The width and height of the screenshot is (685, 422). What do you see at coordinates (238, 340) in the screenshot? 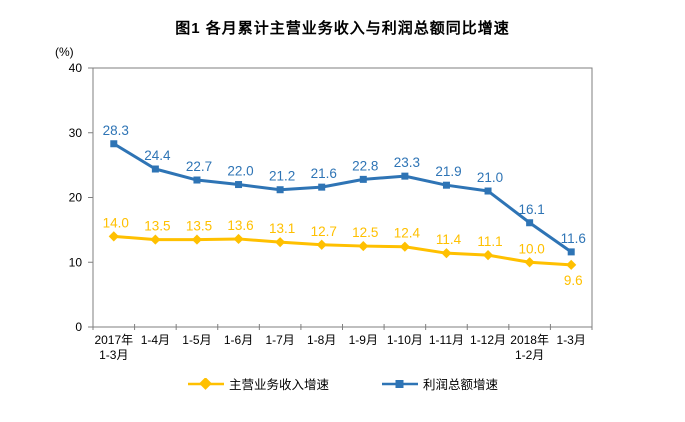
I see `x-axis-tick-label: 1-6月` at bounding box center [238, 340].